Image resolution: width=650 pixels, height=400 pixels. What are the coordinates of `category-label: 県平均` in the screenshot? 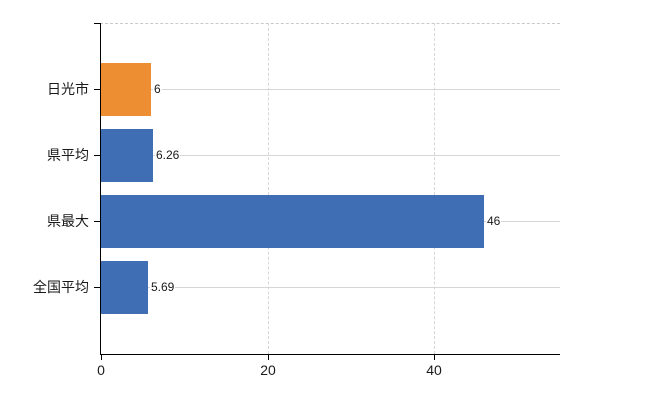 It's located at (68, 155).